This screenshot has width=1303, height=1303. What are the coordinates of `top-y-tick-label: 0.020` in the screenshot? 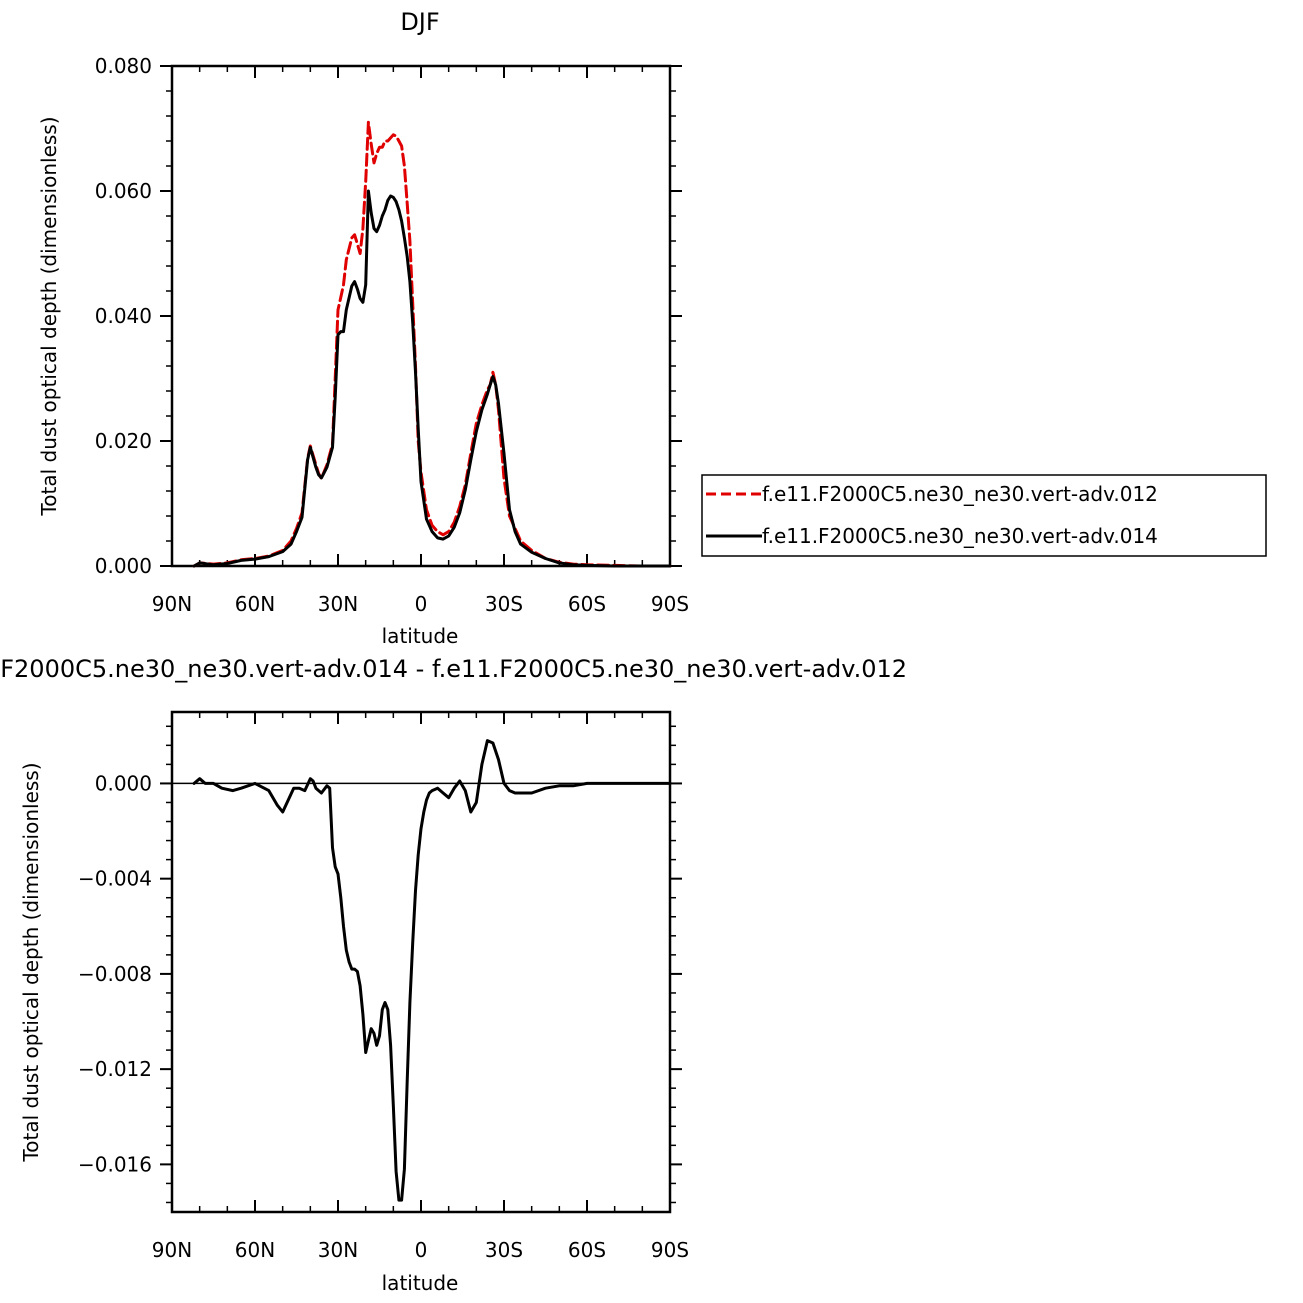 It's located at (123, 441).